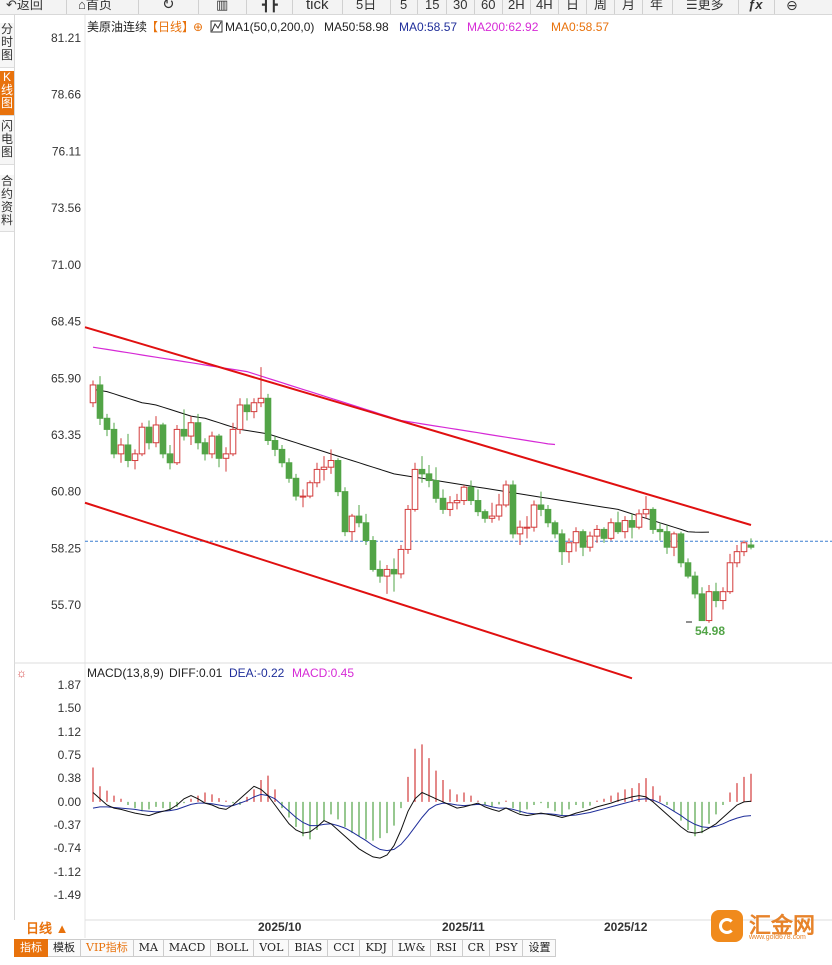 This screenshot has height=965, width=832. I want to click on indicator-tab-3: MA, so click(148, 948).